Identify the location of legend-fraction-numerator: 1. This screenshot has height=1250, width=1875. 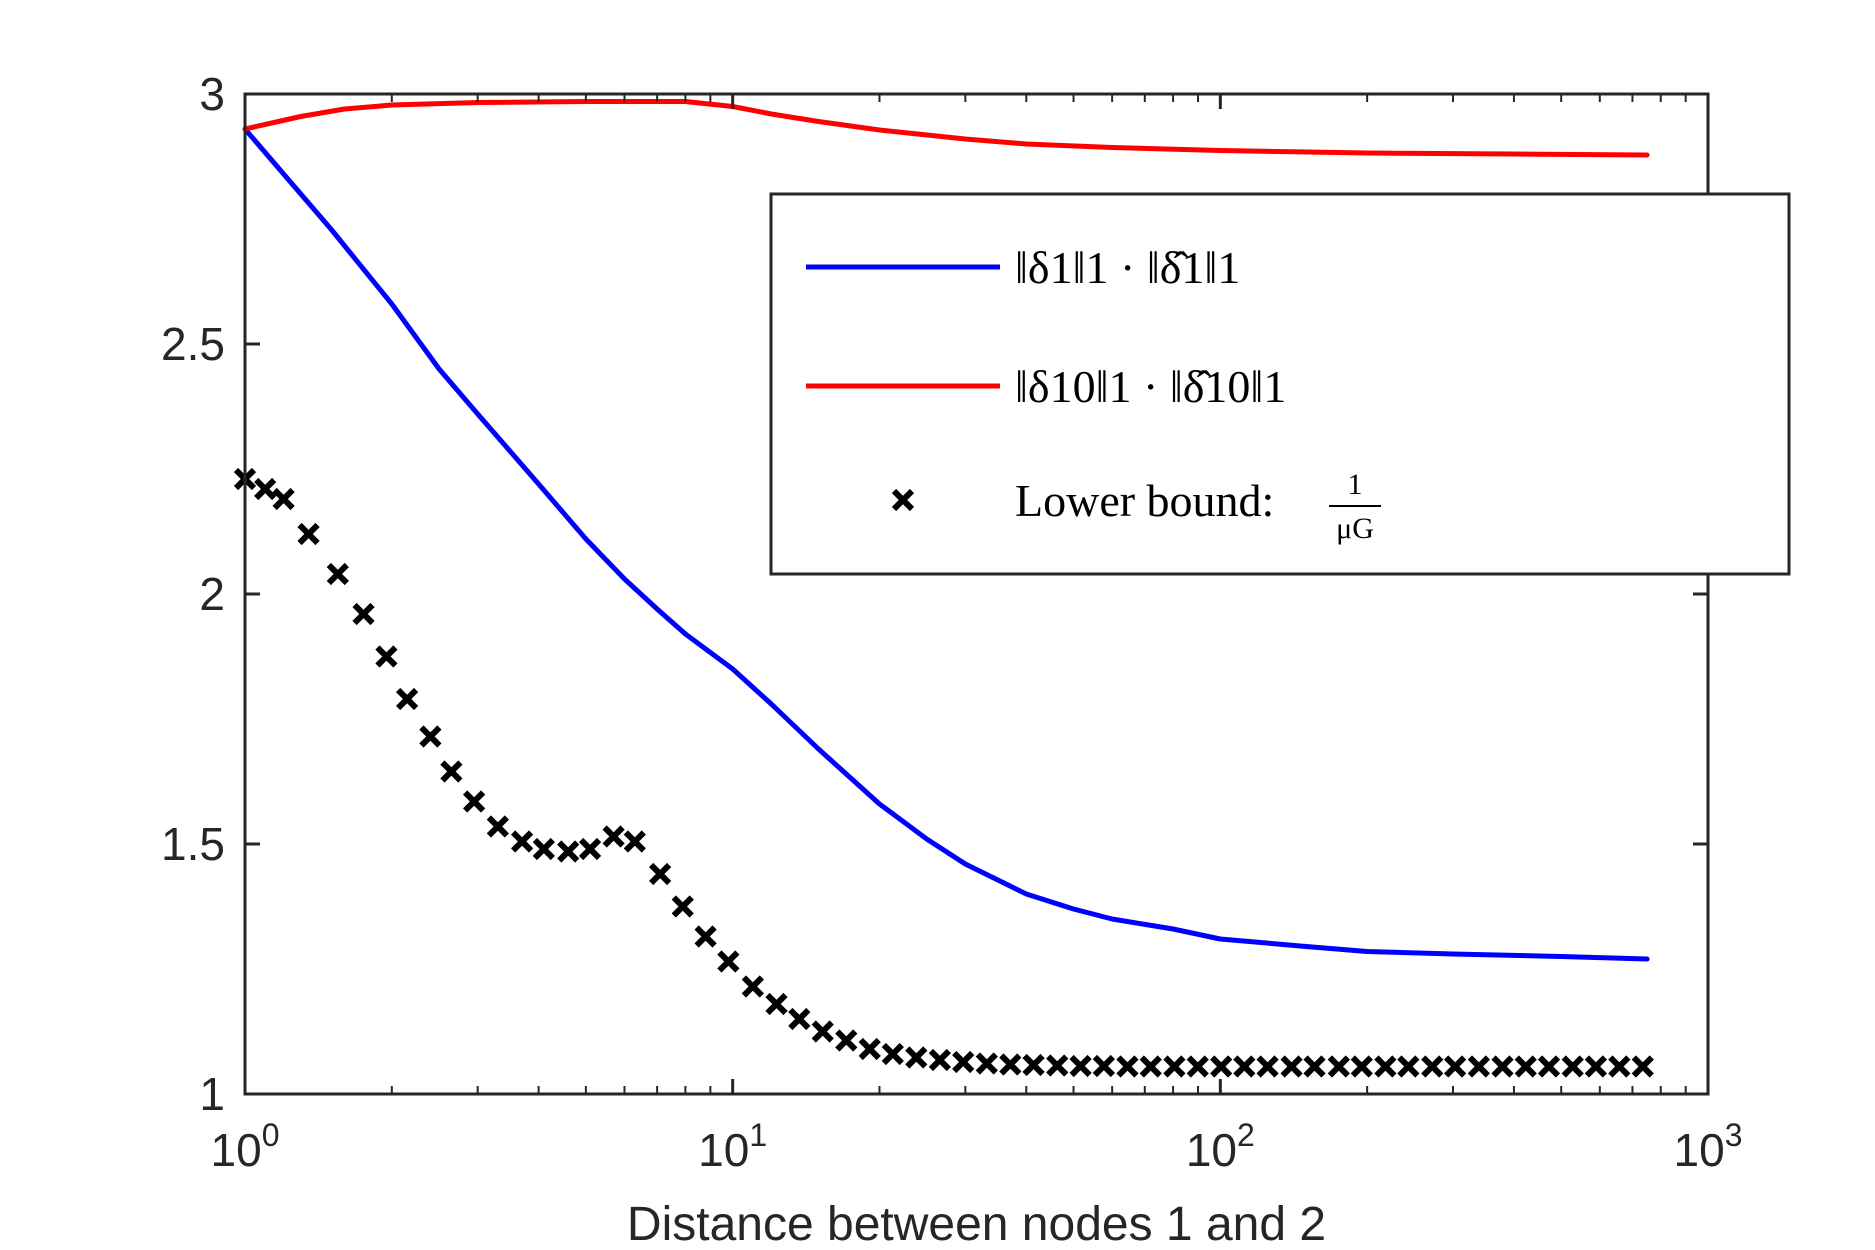
(1355, 484).